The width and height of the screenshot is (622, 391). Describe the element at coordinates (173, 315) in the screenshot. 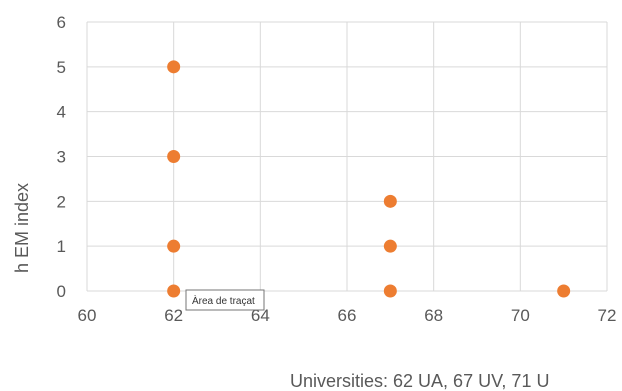

I see `x-tick-label: 62` at that location.